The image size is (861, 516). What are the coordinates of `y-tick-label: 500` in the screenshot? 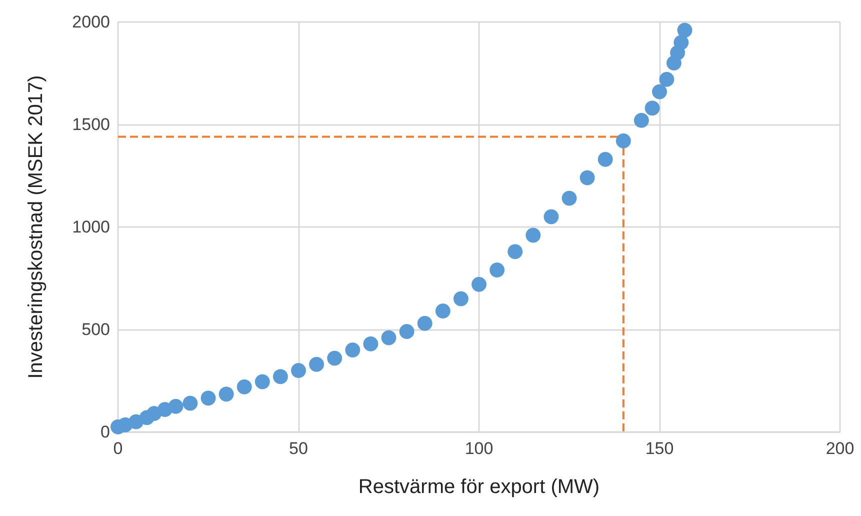 It's located at (96, 329).